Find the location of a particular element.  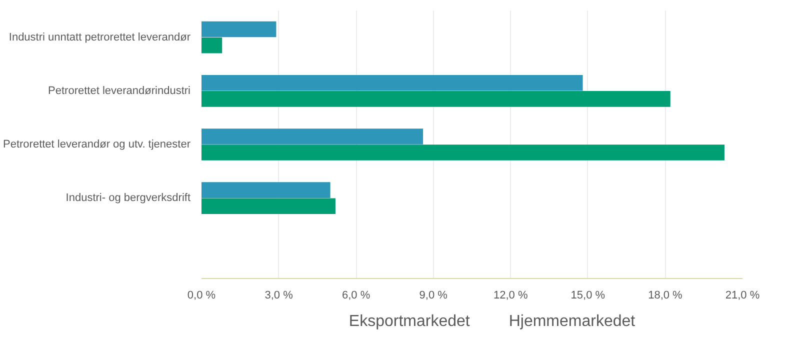

y-tick-label: Industri unntatt petrorettet leverandør is located at coordinates (99, 37).